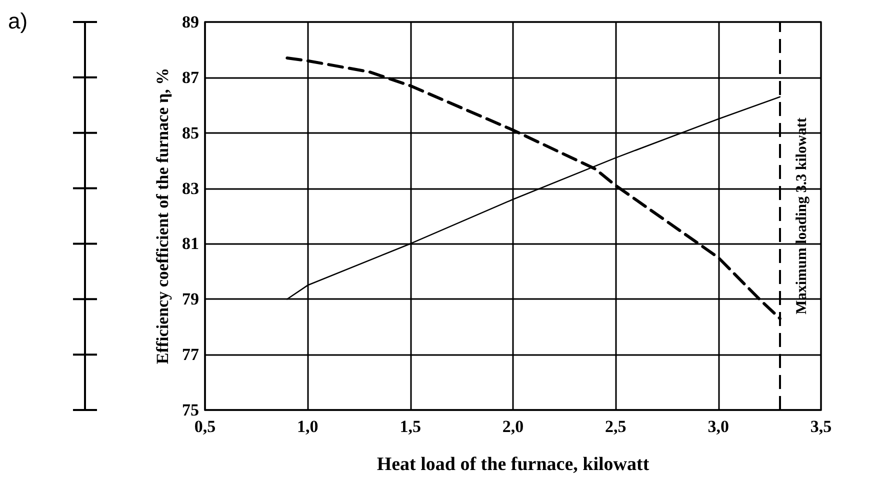 Image resolution: width=871 pixels, height=488 pixels. What do you see at coordinates (802, 216) in the screenshot?
I see `ref-line-label: Maximum loading 3.3 kilowatt` at bounding box center [802, 216].